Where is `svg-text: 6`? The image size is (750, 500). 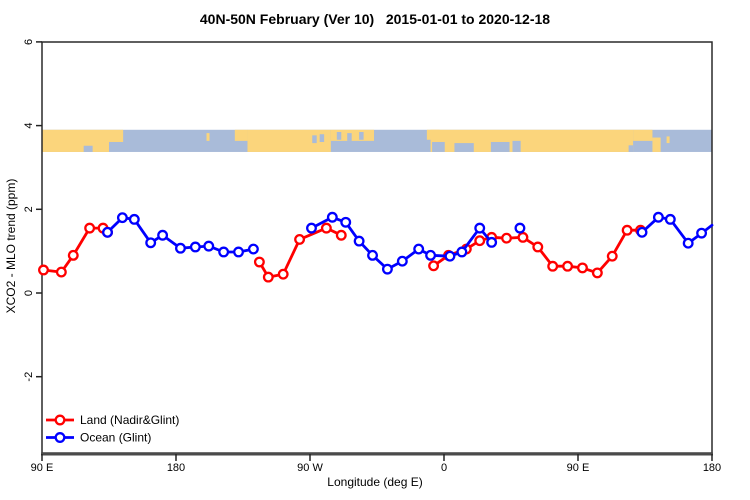
svg-text: 6 is located at coordinates (29, 42).